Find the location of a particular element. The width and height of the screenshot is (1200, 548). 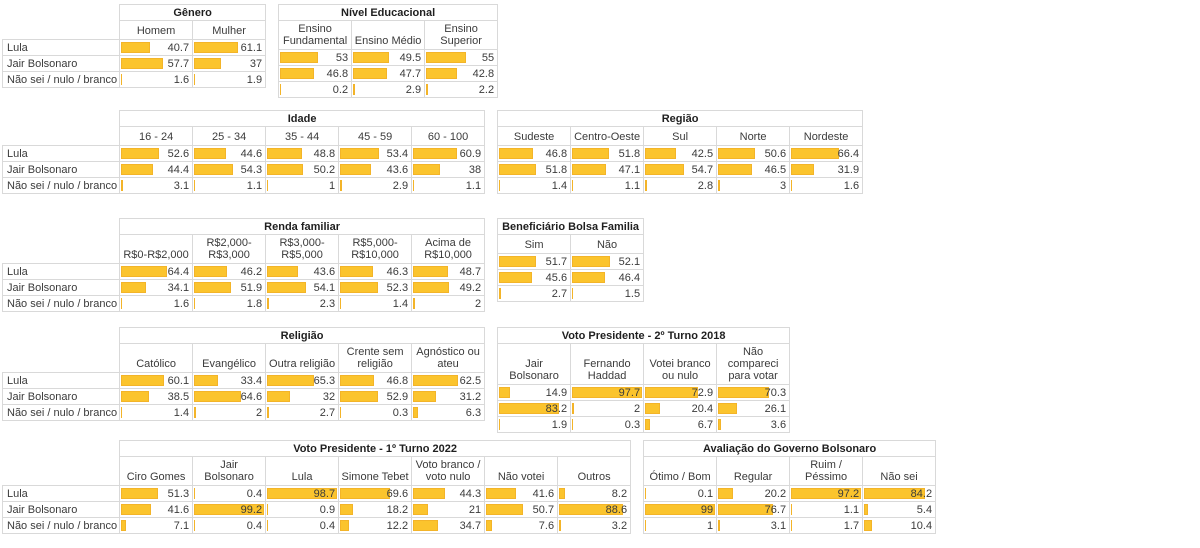

cell-value: 46.4 is located at coordinates (629, 277).